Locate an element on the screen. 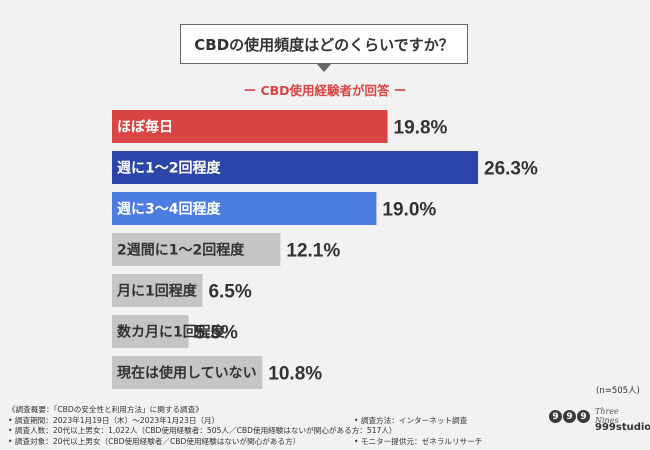  logo-text: 999studio is located at coordinates (622, 427).